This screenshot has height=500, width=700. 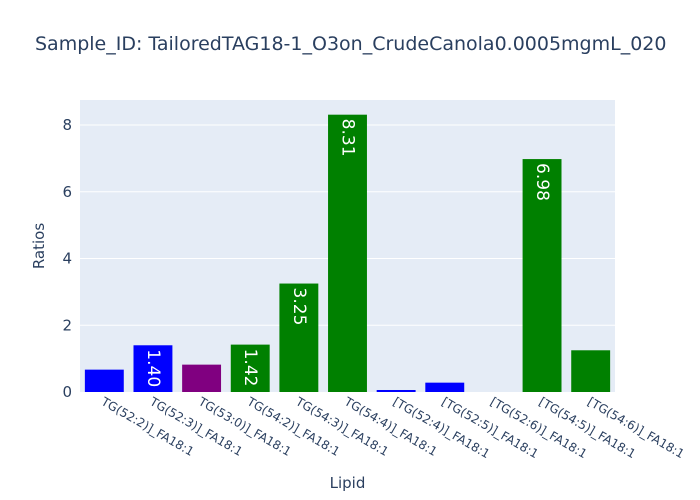 I want to click on y-axis-title: Ratios, so click(x=39, y=246).